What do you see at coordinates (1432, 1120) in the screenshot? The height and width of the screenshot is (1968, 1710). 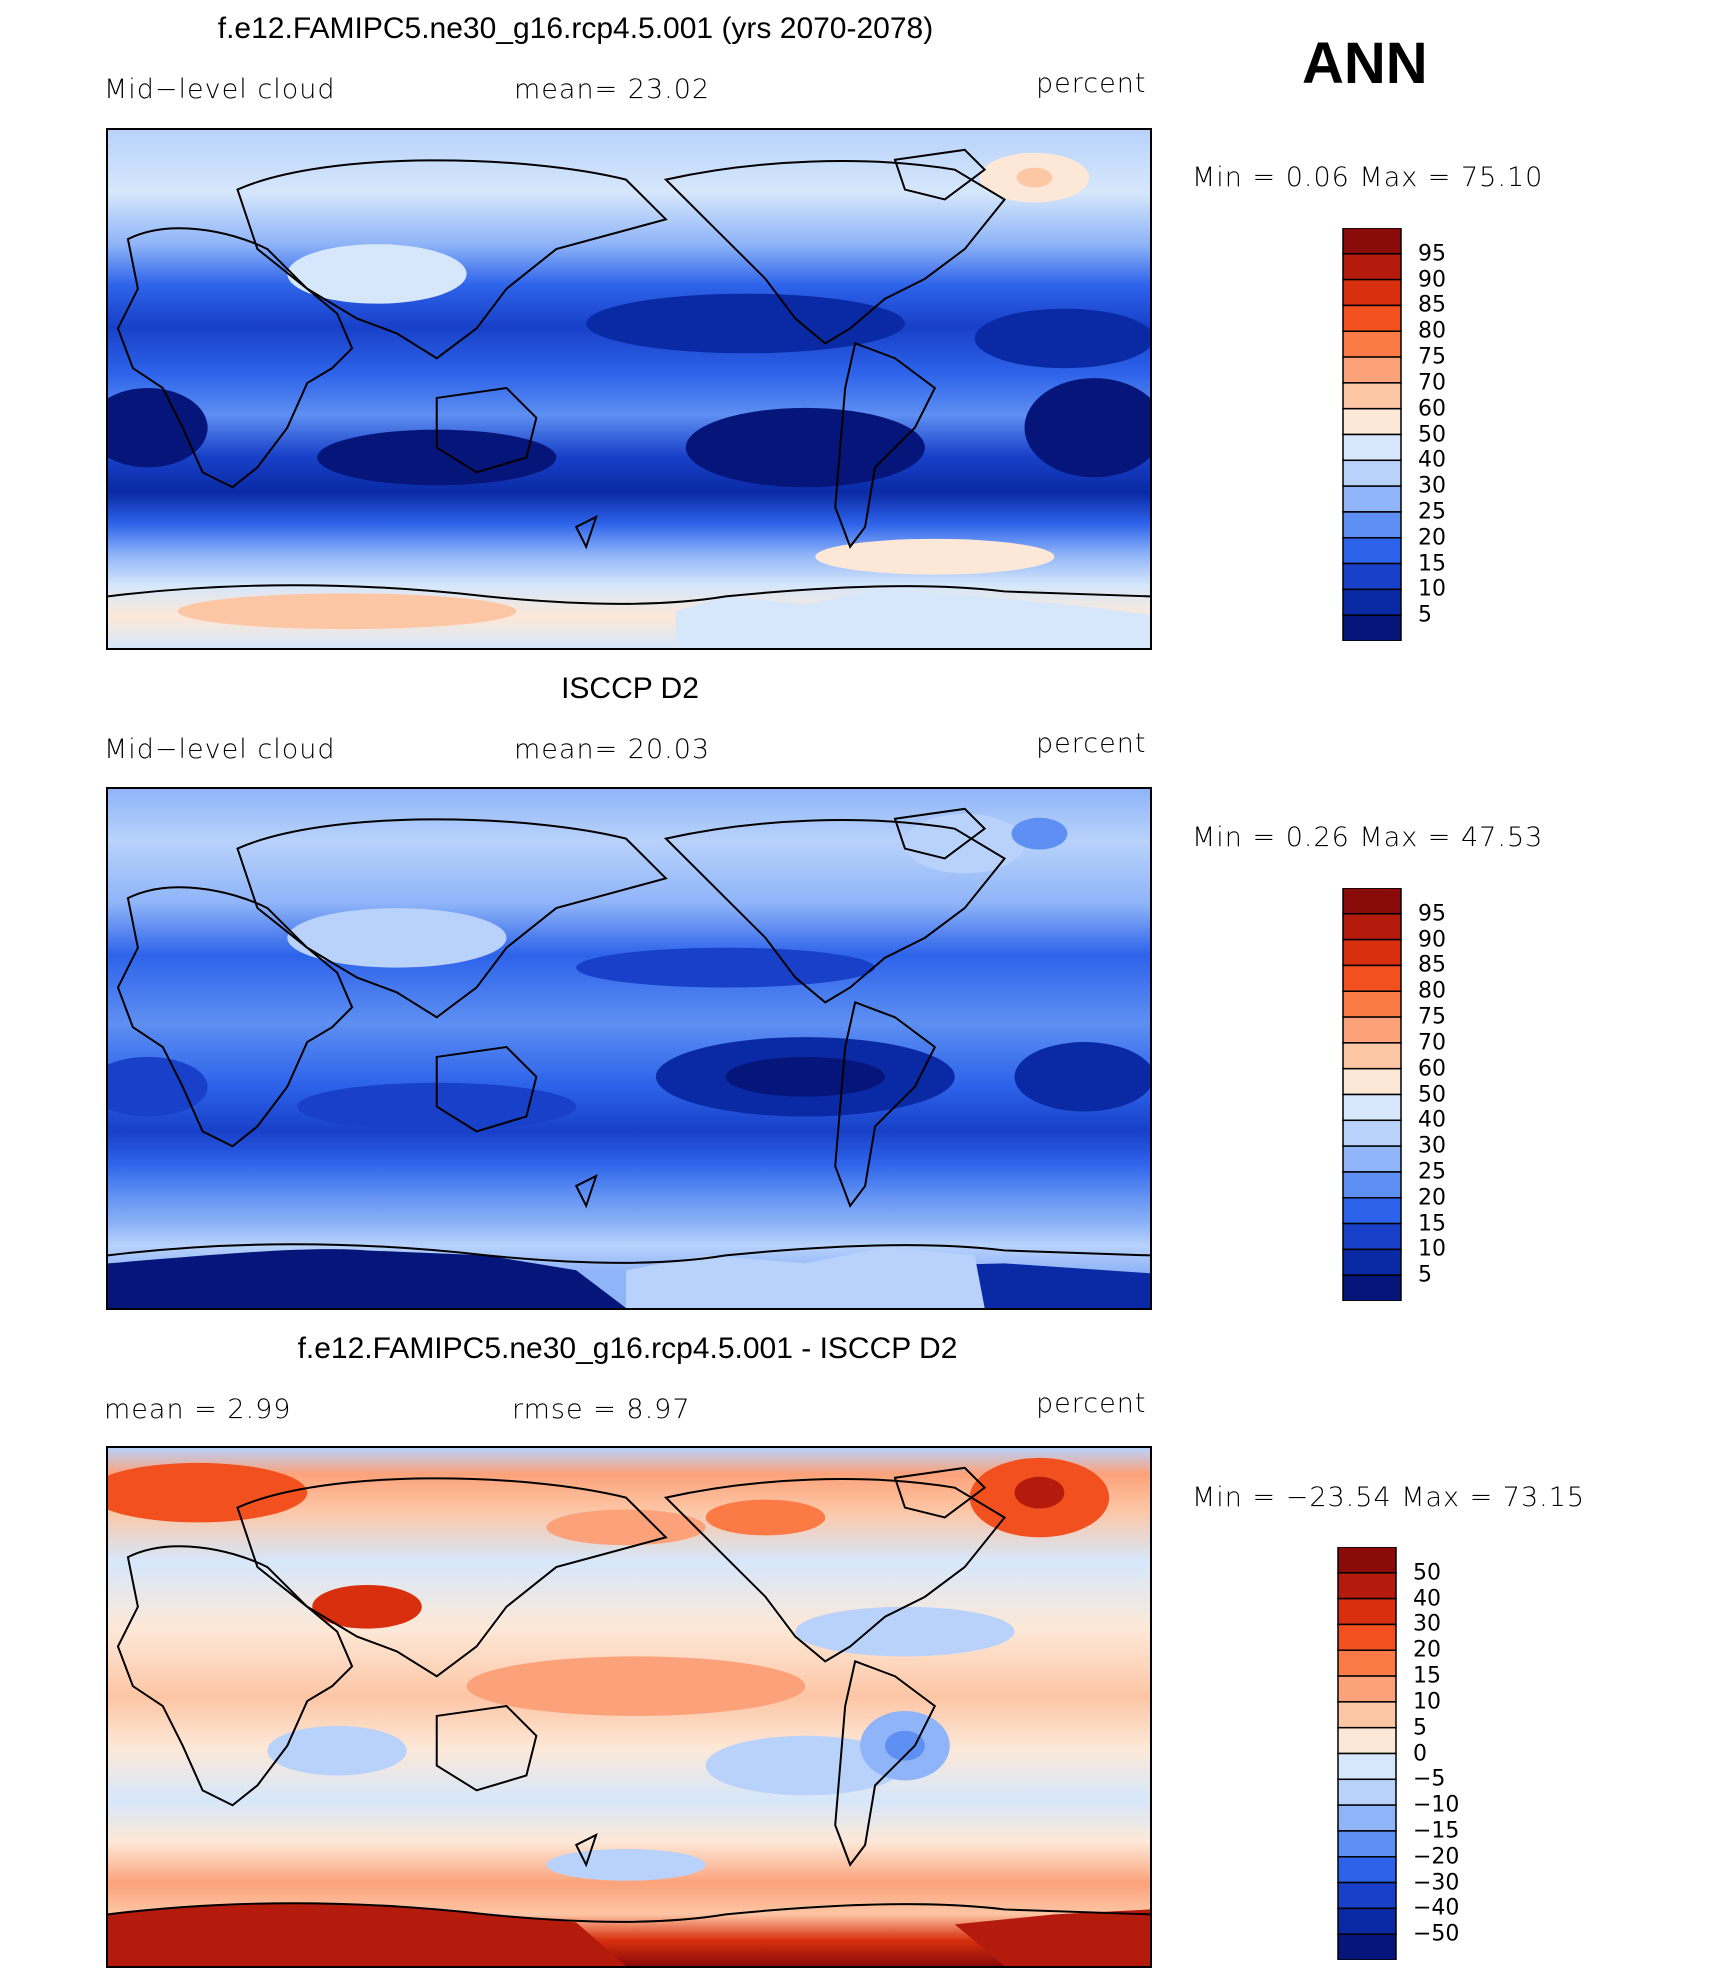 I see `panel2-colorbar-label: 40` at bounding box center [1432, 1120].